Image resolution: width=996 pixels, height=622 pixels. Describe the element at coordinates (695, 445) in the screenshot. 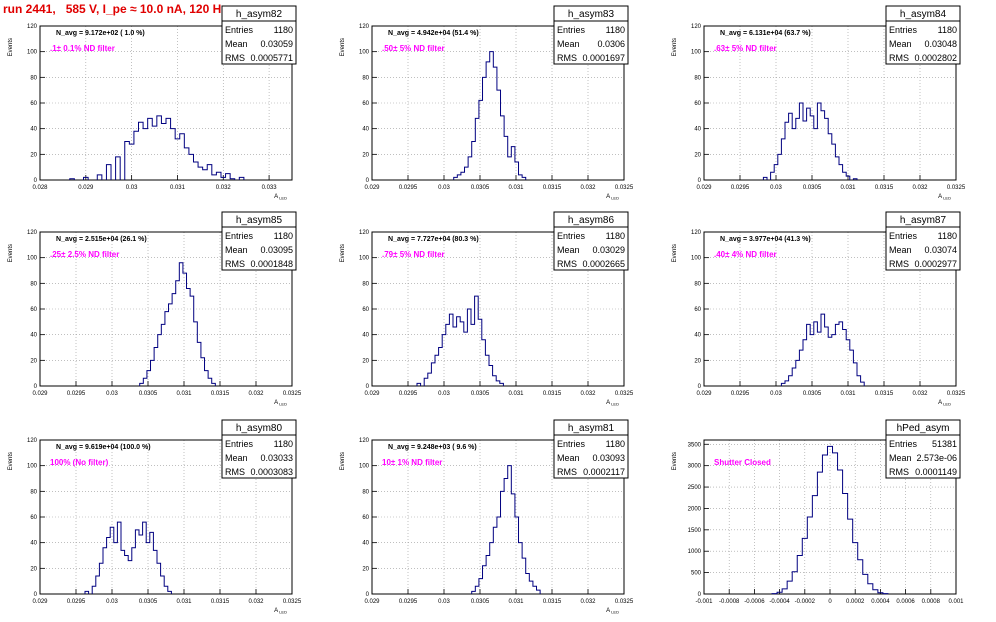

I see `y-tick-label: 3500` at that location.